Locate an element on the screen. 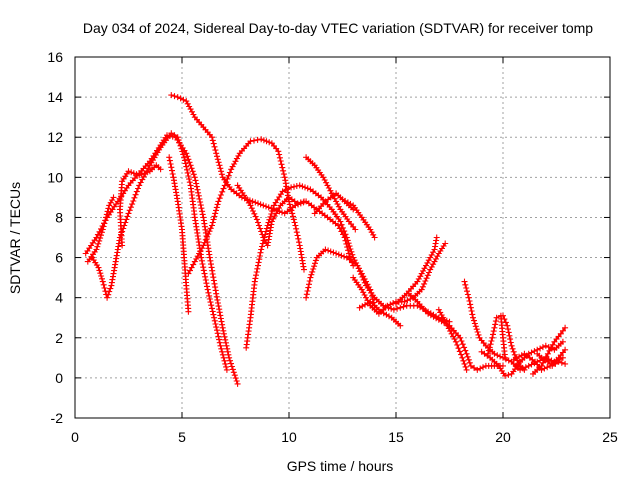 Image resolution: width=640 pixels, height=480 pixels. y-tick-label: 10 is located at coordinates (55, 177).